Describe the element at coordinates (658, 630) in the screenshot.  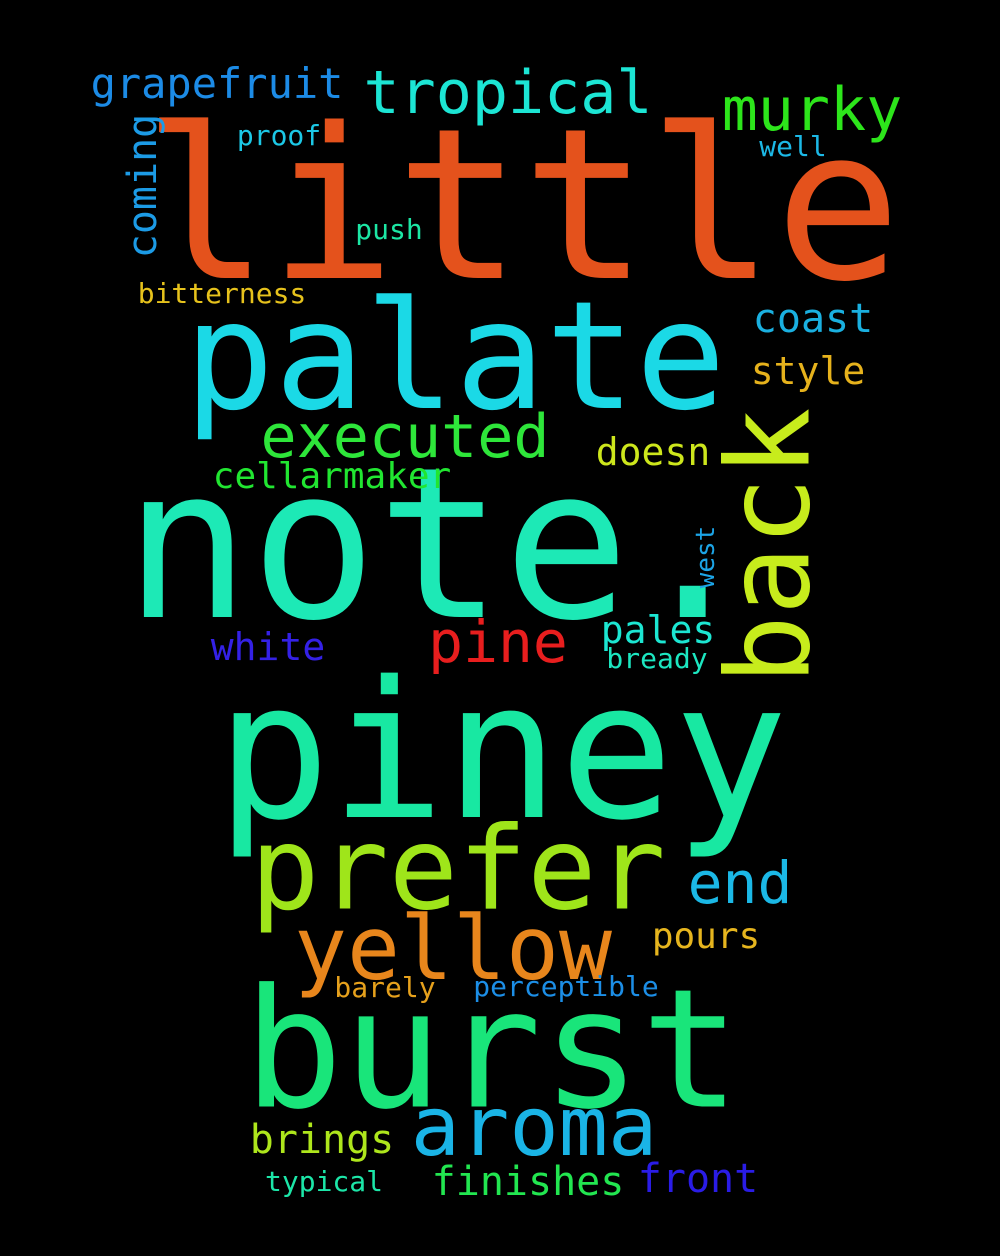
I see `word-pales: pales` at that location.